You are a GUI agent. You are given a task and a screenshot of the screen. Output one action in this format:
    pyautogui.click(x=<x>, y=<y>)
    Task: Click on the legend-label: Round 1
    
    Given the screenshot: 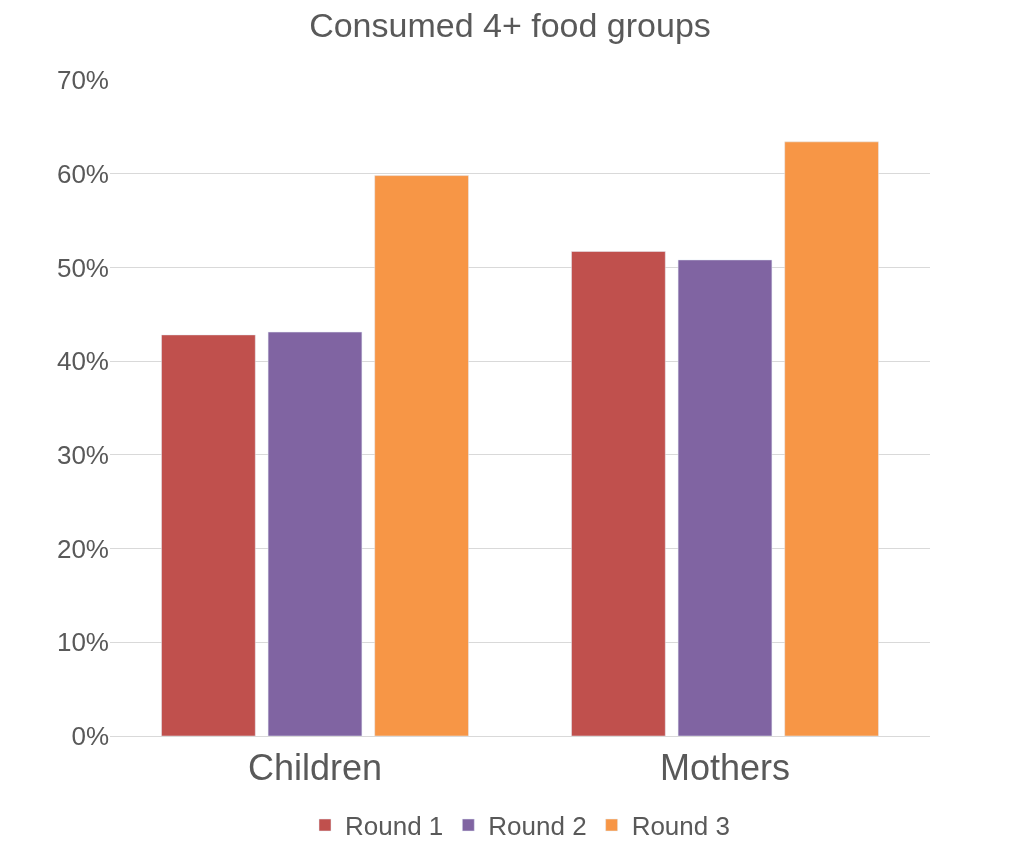 What is the action you would take?
    pyautogui.click(x=394, y=826)
    